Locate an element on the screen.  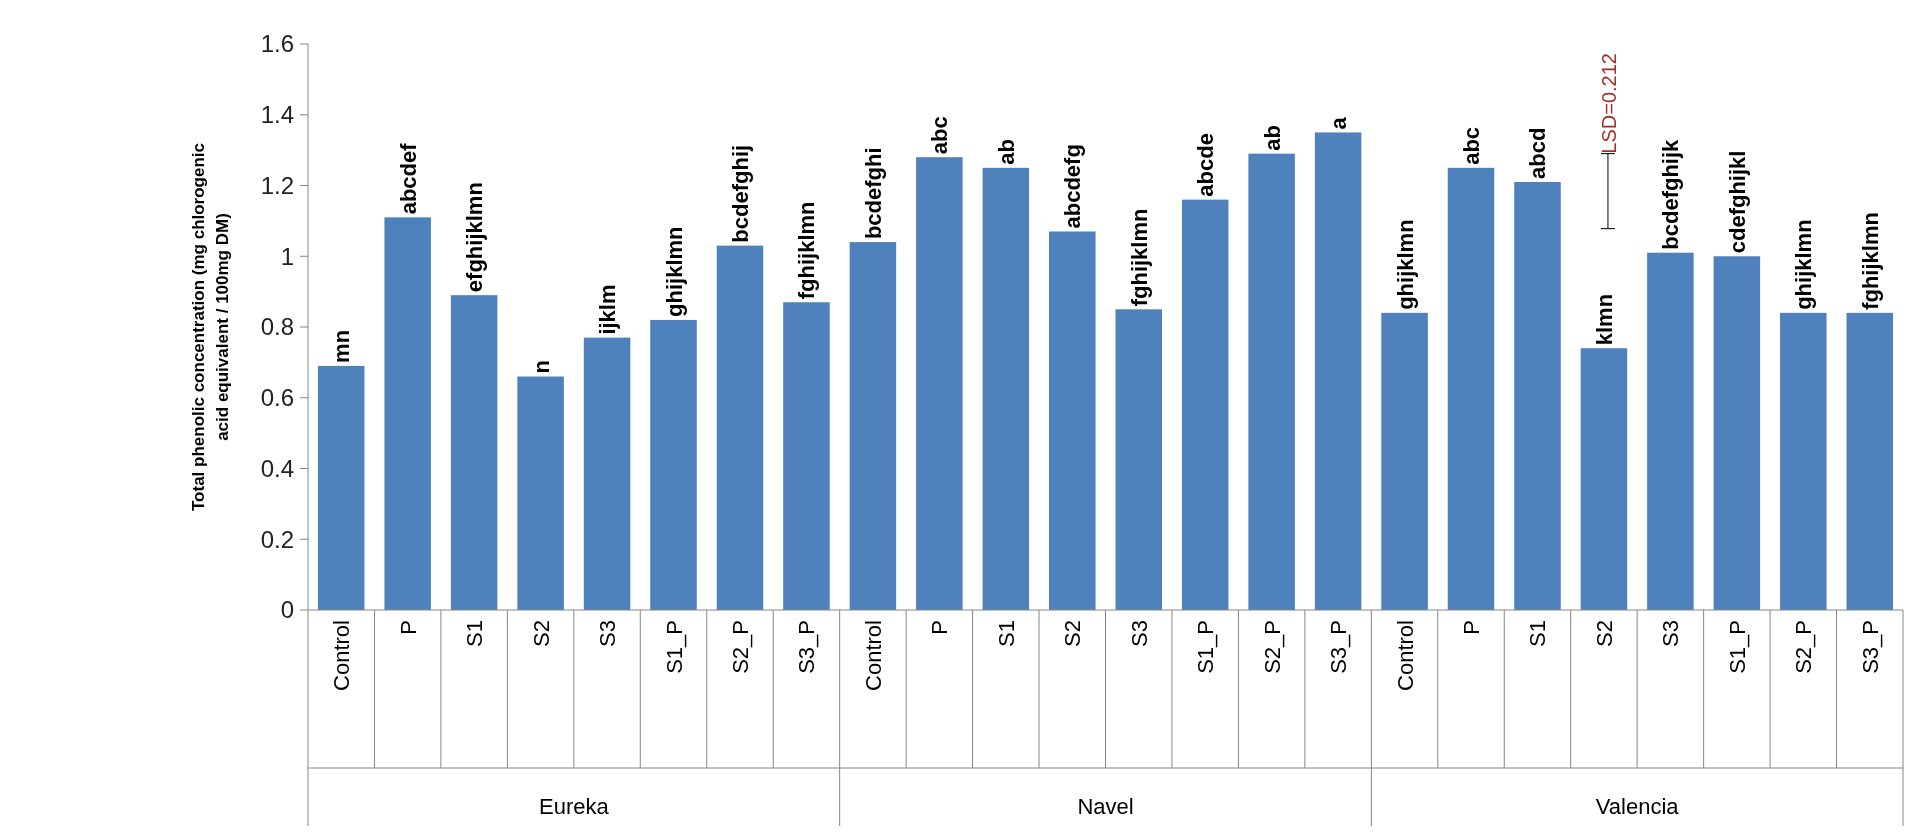
y-tick-label: 0.4 is located at coordinates (277, 468).